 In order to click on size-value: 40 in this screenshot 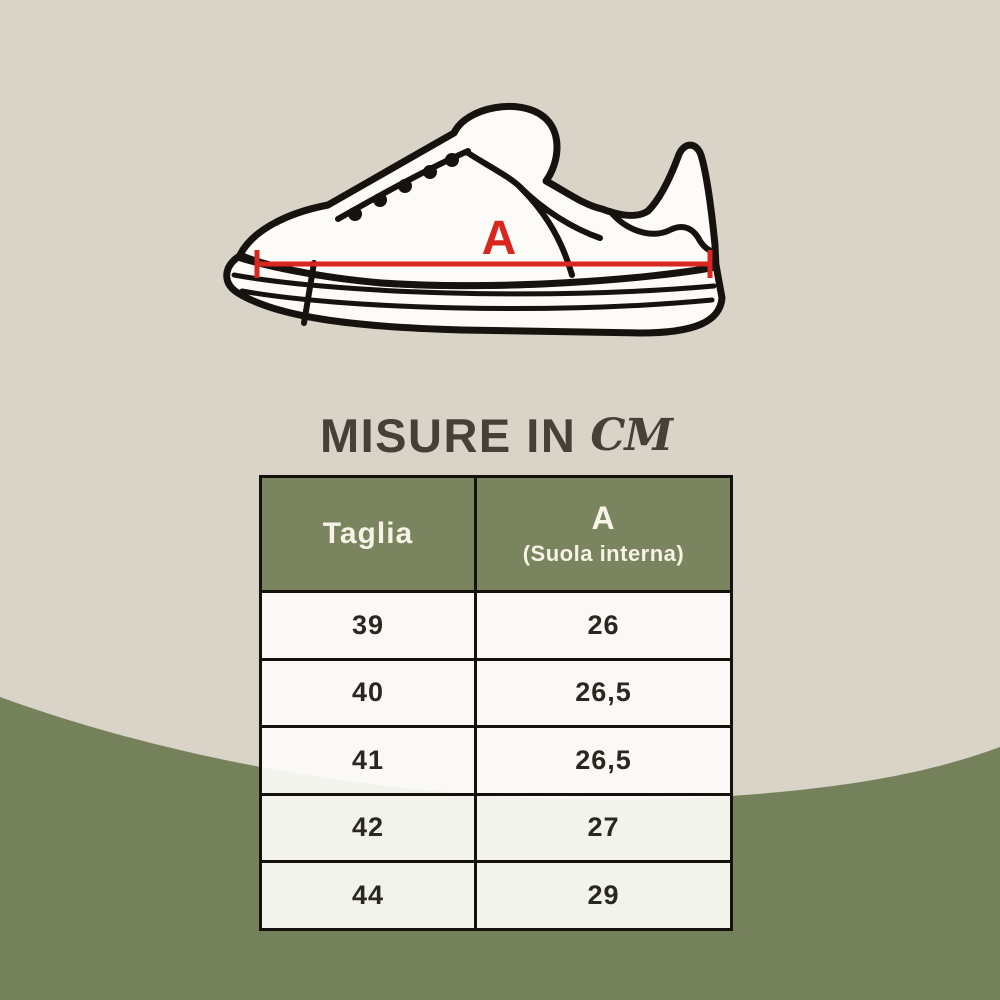, I will do `click(368, 692)`.